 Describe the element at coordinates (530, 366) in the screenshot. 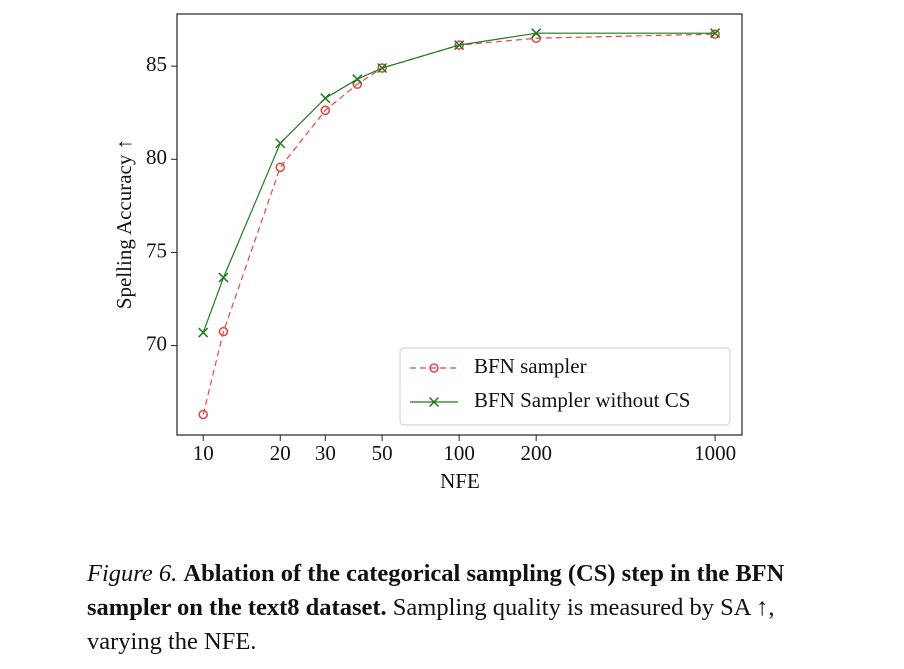

I see `legend-label: BFN sampler` at that location.